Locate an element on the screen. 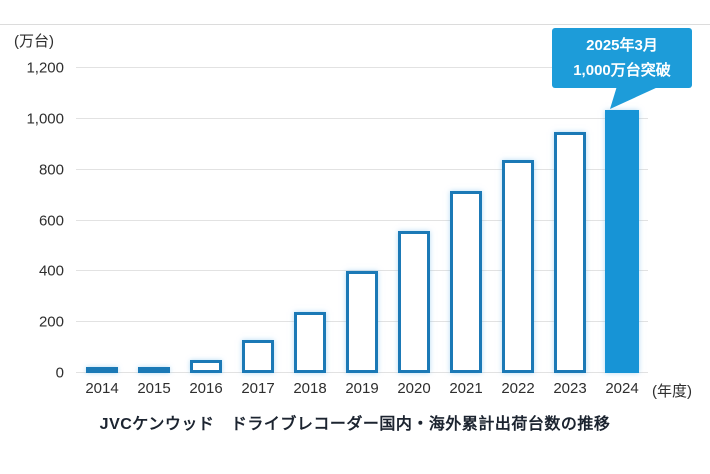 This screenshot has width=710, height=474. y-tick-label-600: 600 is located at coordinates (51, 220).